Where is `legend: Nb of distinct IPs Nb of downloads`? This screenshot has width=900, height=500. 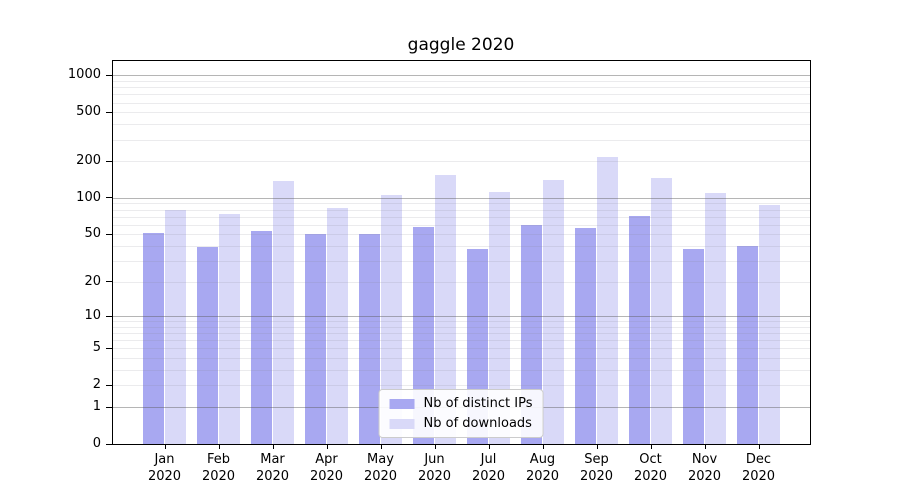 legend: Nb of distinct IPs Nb of downloads is located at coordinates (461, 413).